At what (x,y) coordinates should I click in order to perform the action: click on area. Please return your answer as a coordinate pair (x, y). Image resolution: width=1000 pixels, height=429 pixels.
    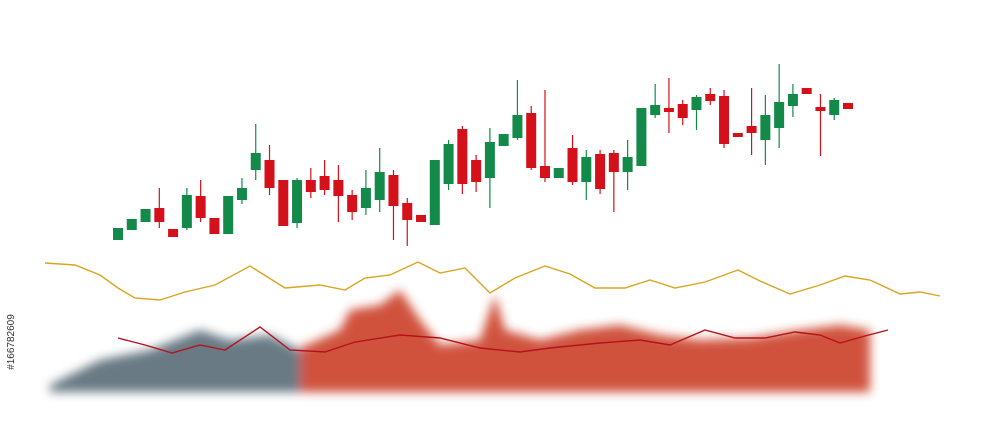
    Looking at the image, I should click on (585, 341).